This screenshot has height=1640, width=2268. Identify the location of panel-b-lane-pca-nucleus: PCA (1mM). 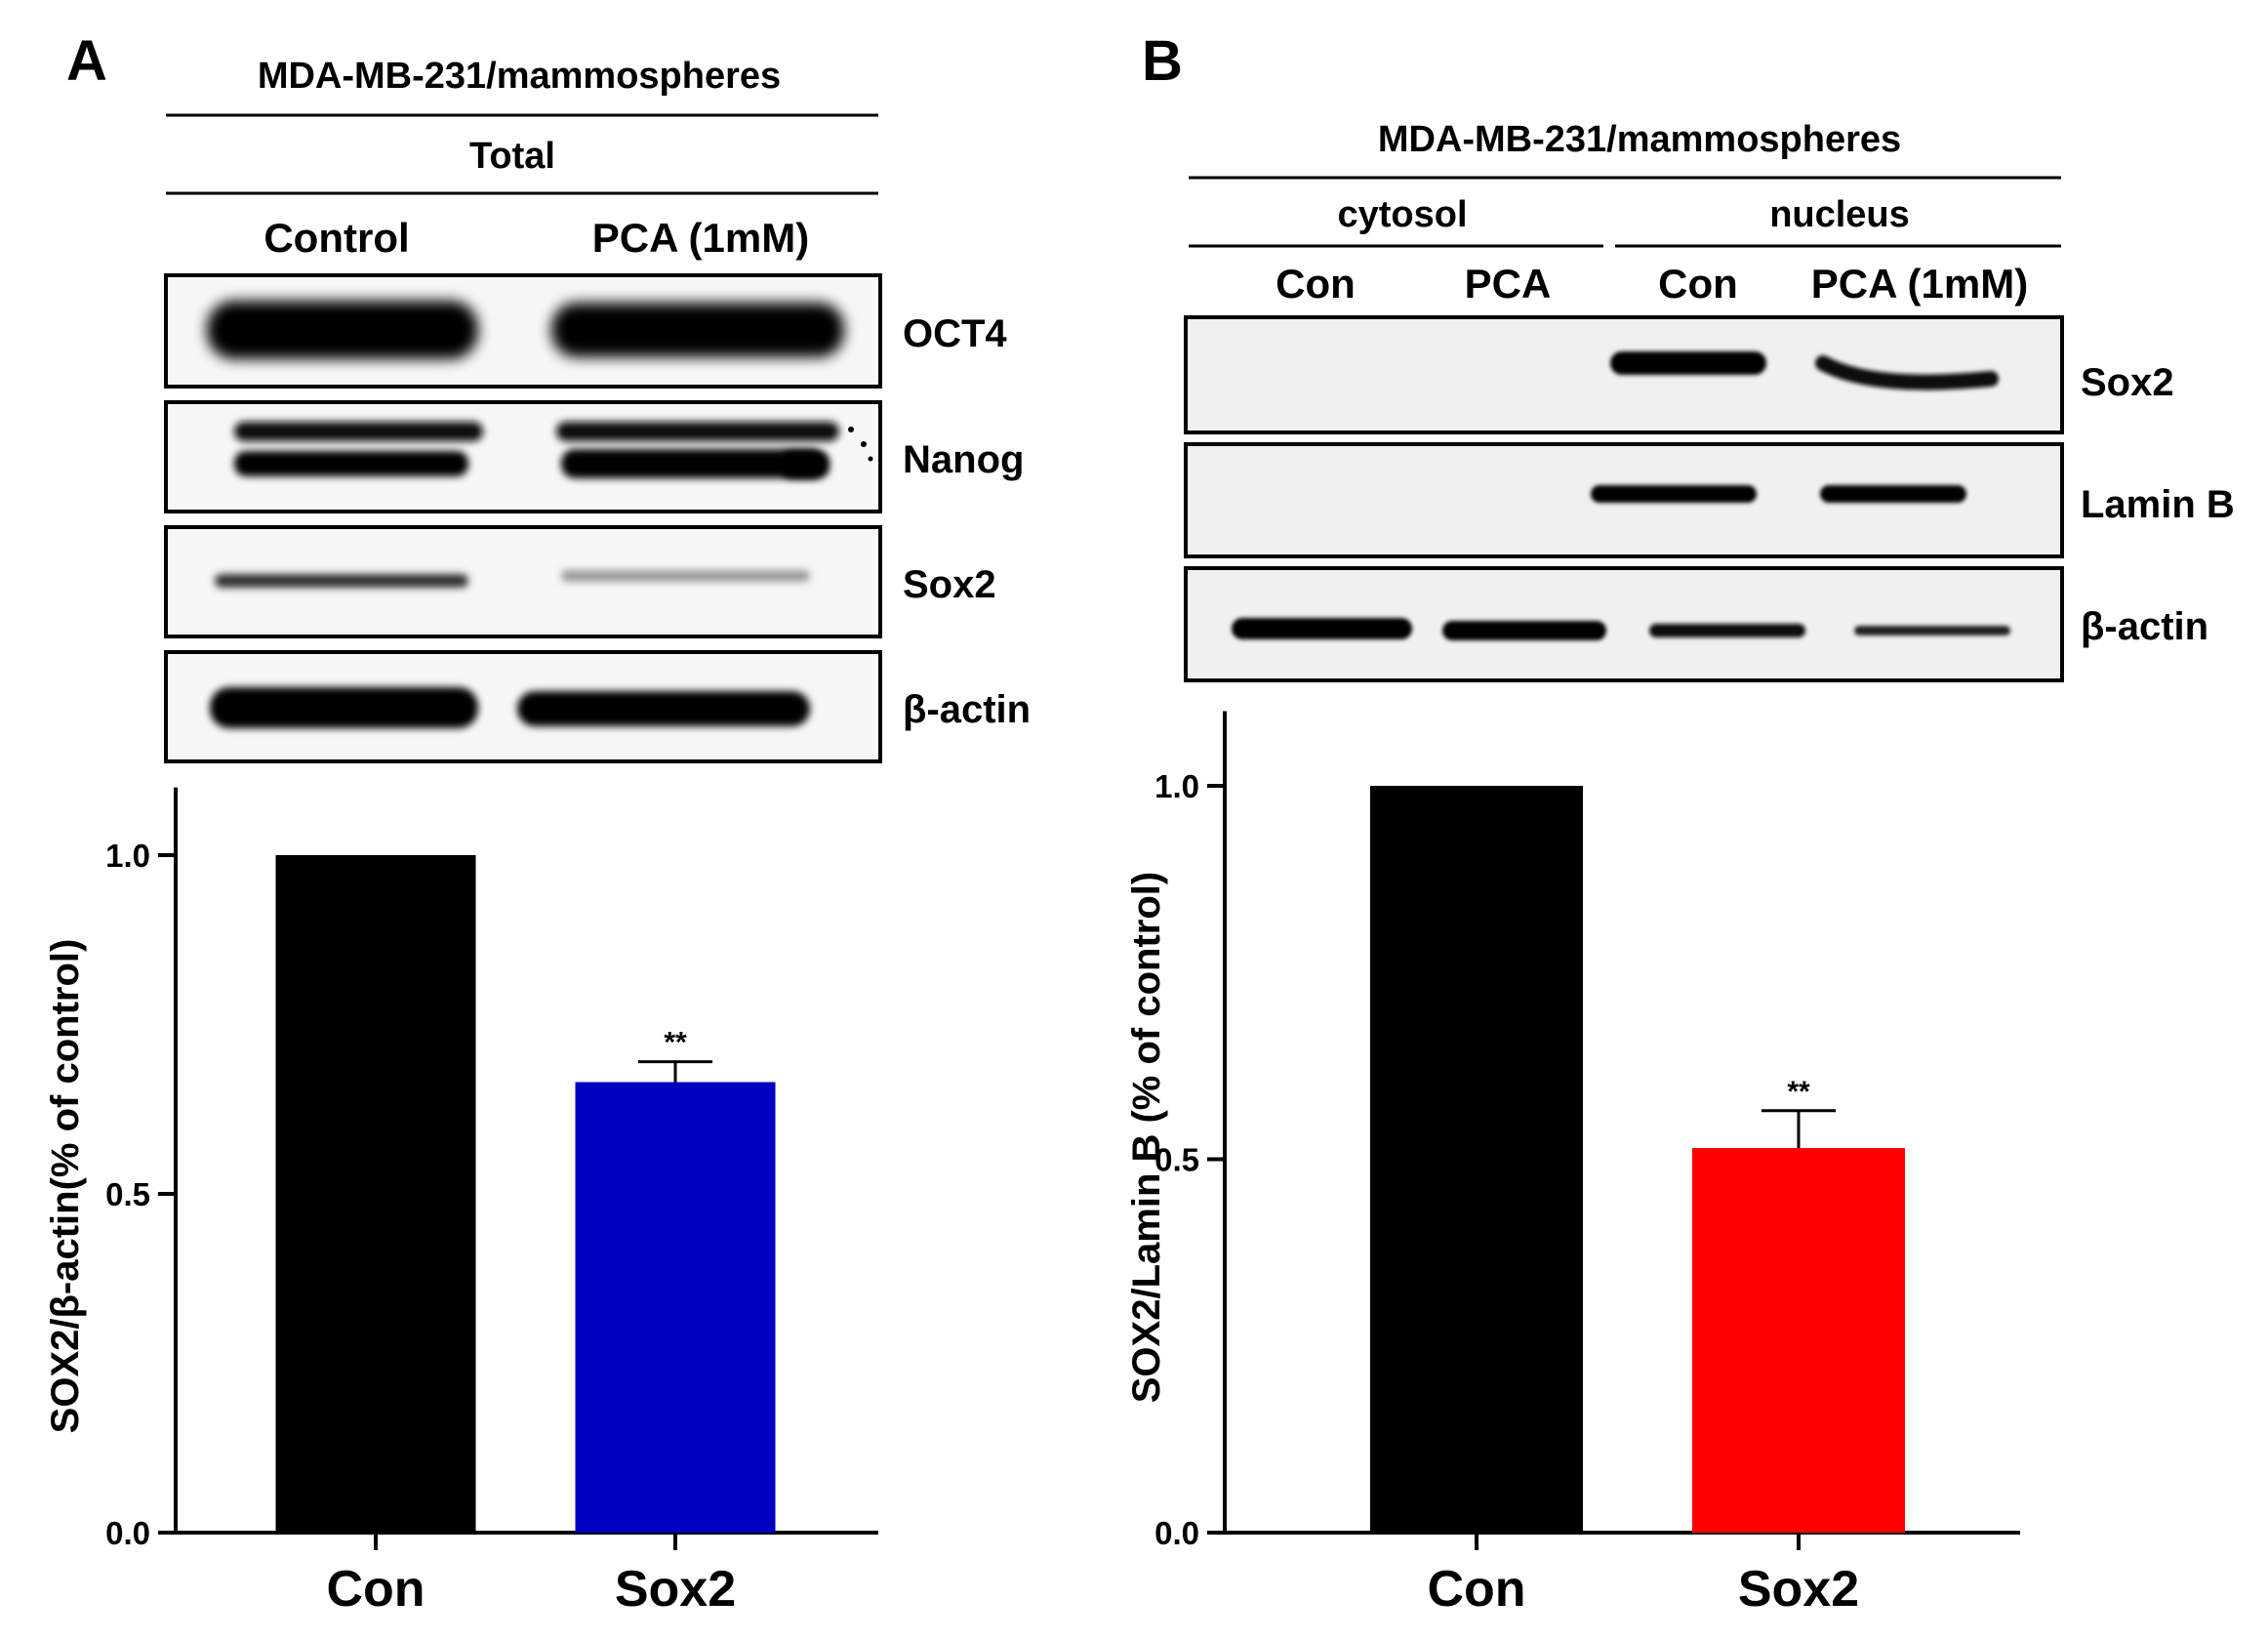
(1920, 284).